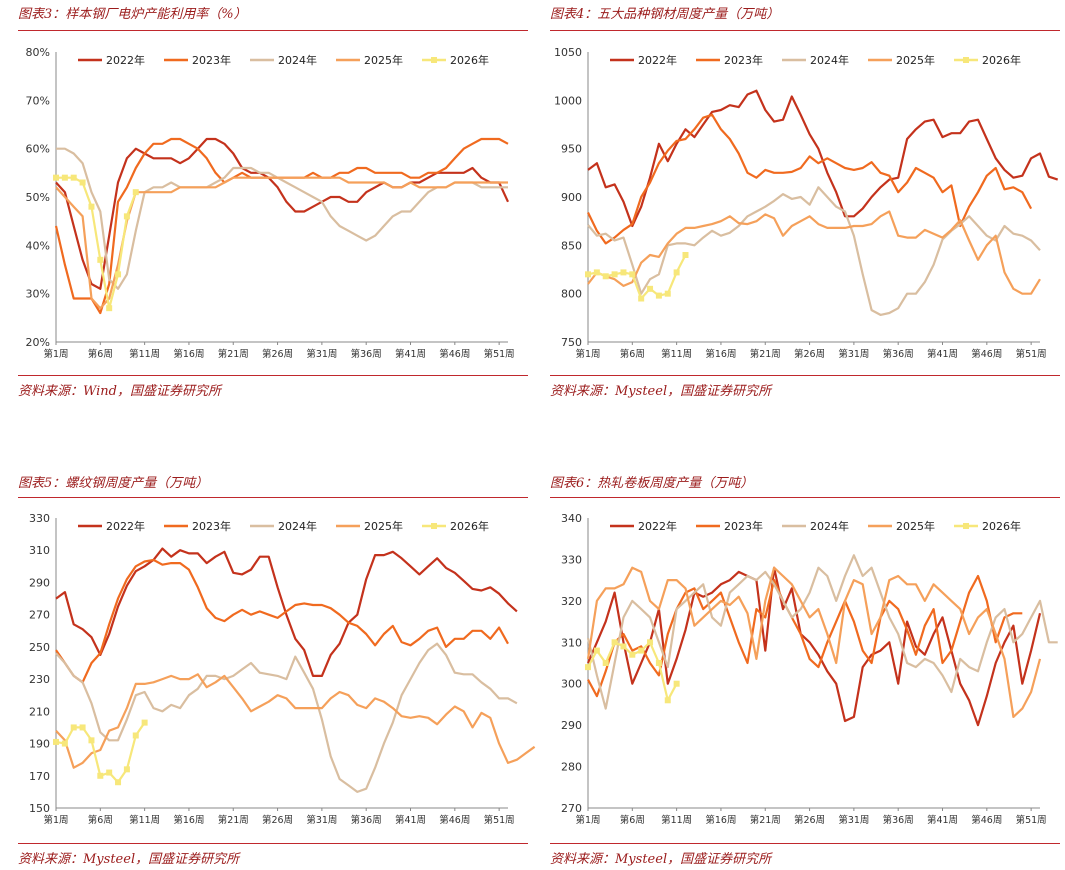 The height and width of the screenshot is (870, 1065). What do you see at coordinates (38, 197) in the screenshot?
I see `y-tick-label: 50%` at bounding box center [38, 197].